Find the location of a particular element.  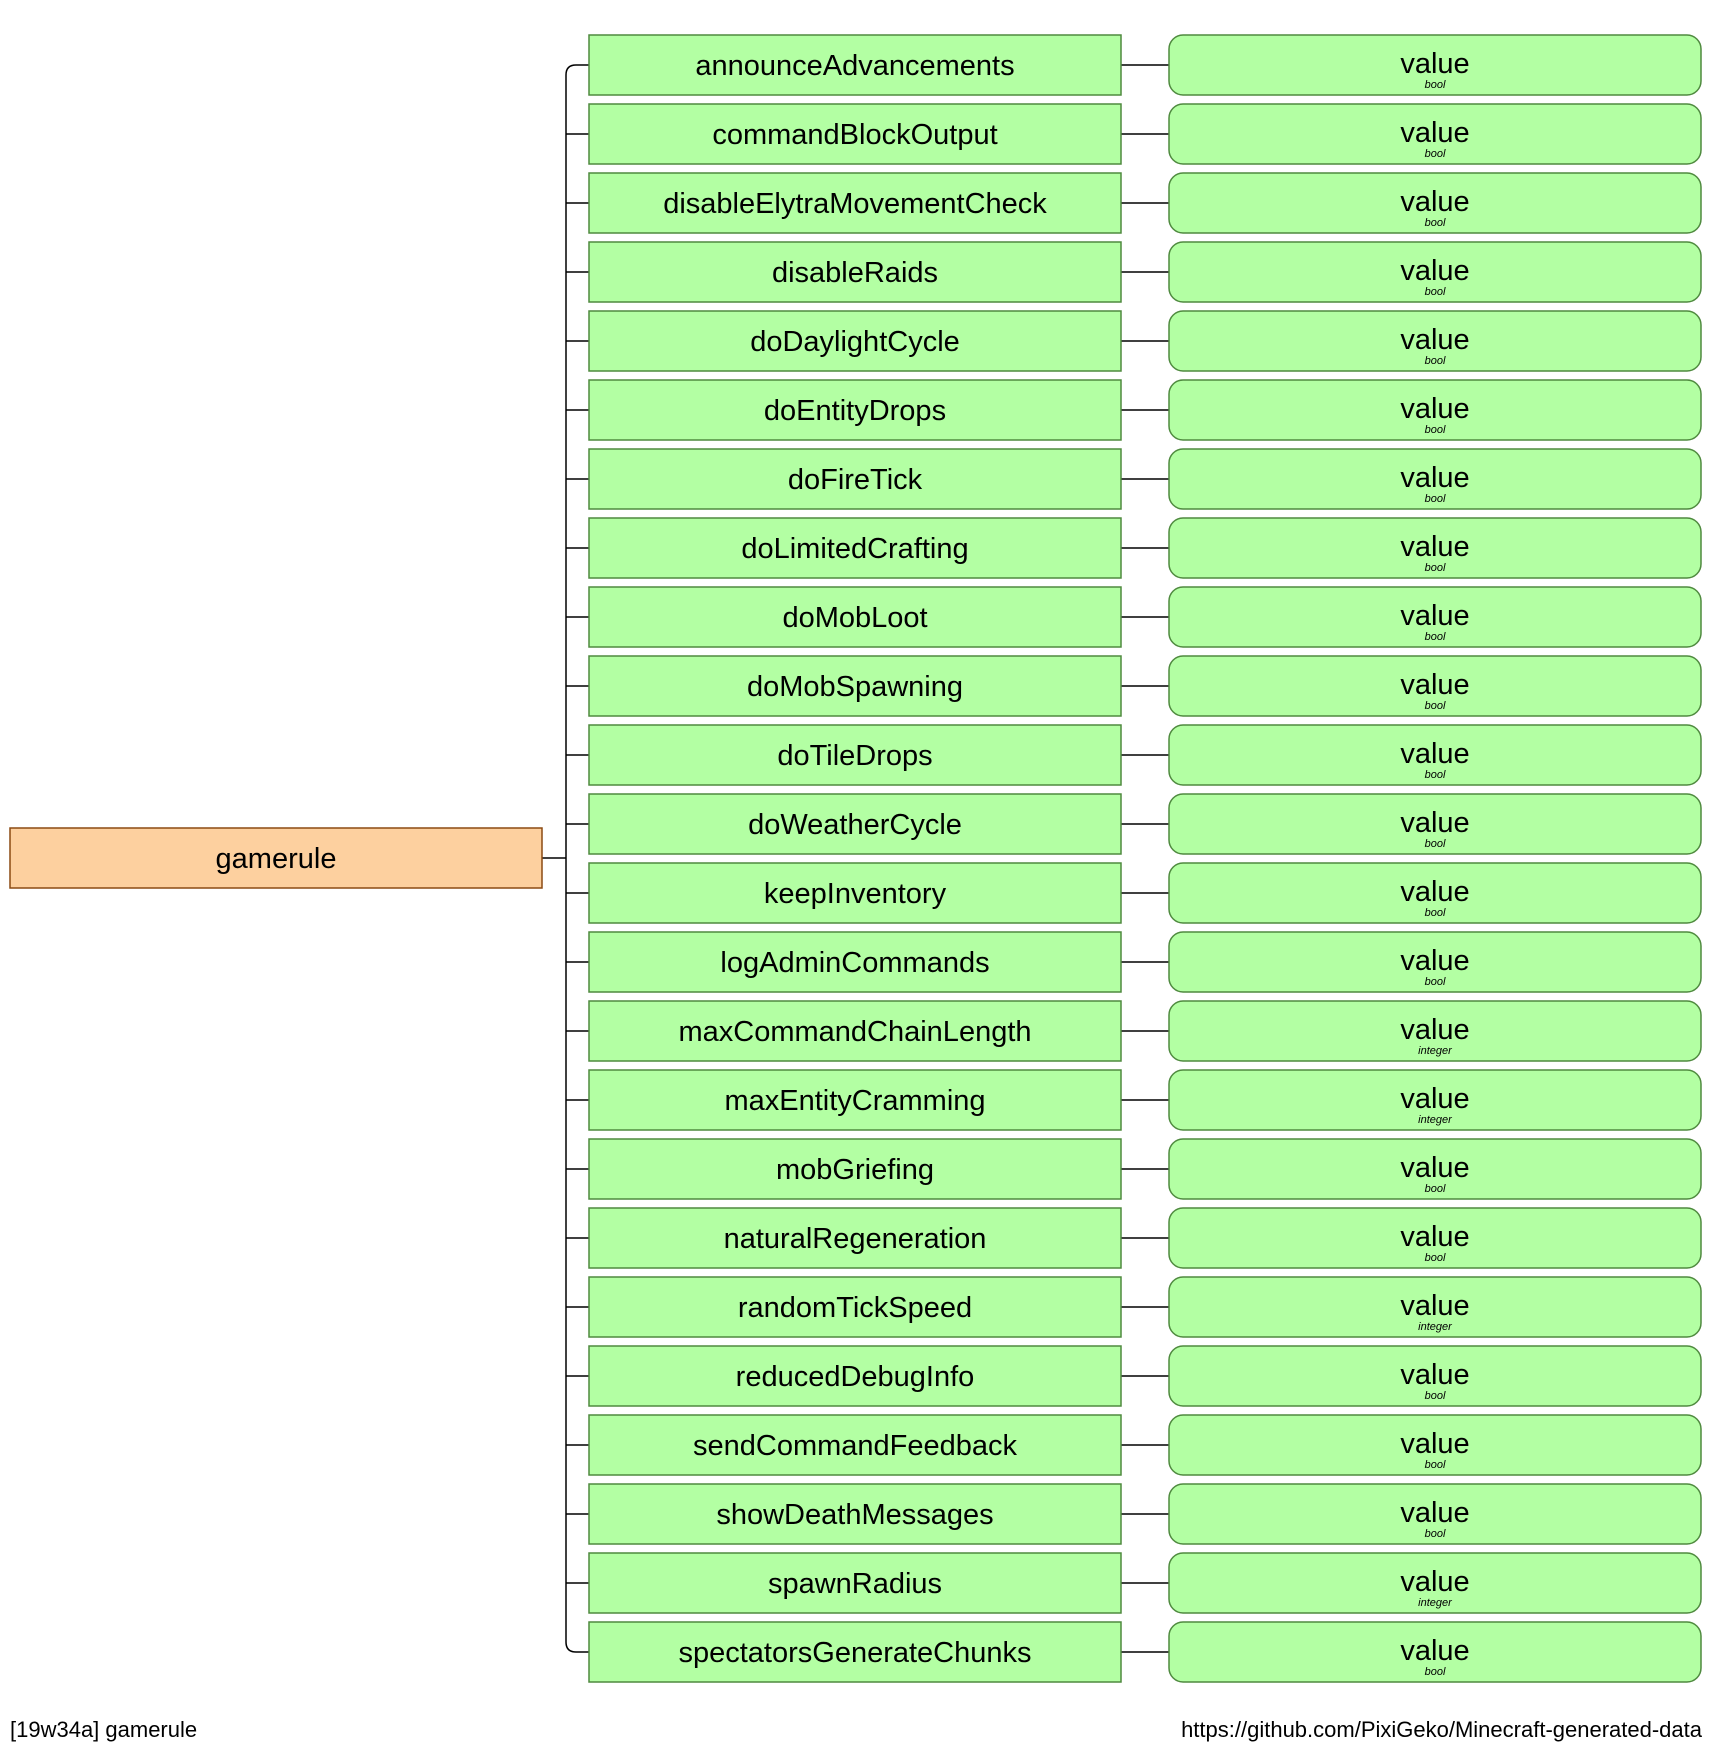

rule-name-label: spectatorsGenerateChunks is located at coordinates (854, 1653).